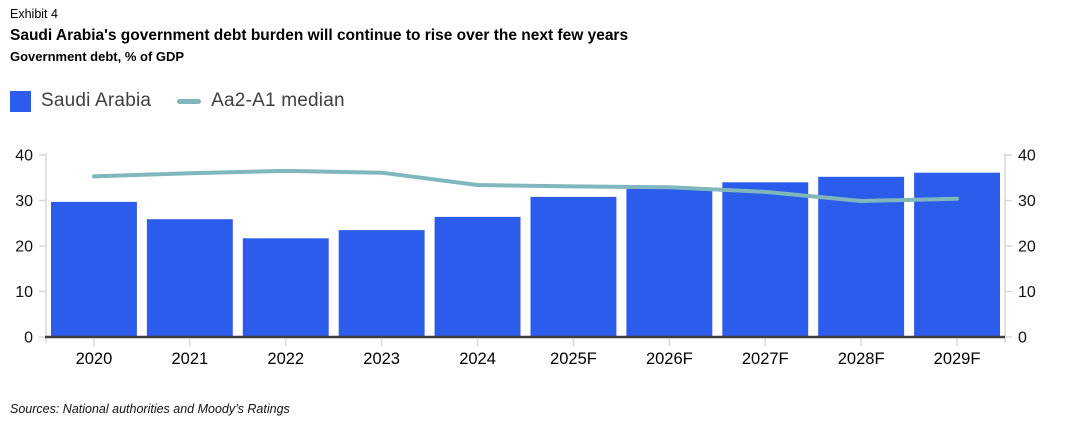 The width and height of the screenshot is (1067, 431). What do you see at coordinates (189, 101) in the screenshot?
I see `line-series-swatch-icon` at bounding box center [189, 101].